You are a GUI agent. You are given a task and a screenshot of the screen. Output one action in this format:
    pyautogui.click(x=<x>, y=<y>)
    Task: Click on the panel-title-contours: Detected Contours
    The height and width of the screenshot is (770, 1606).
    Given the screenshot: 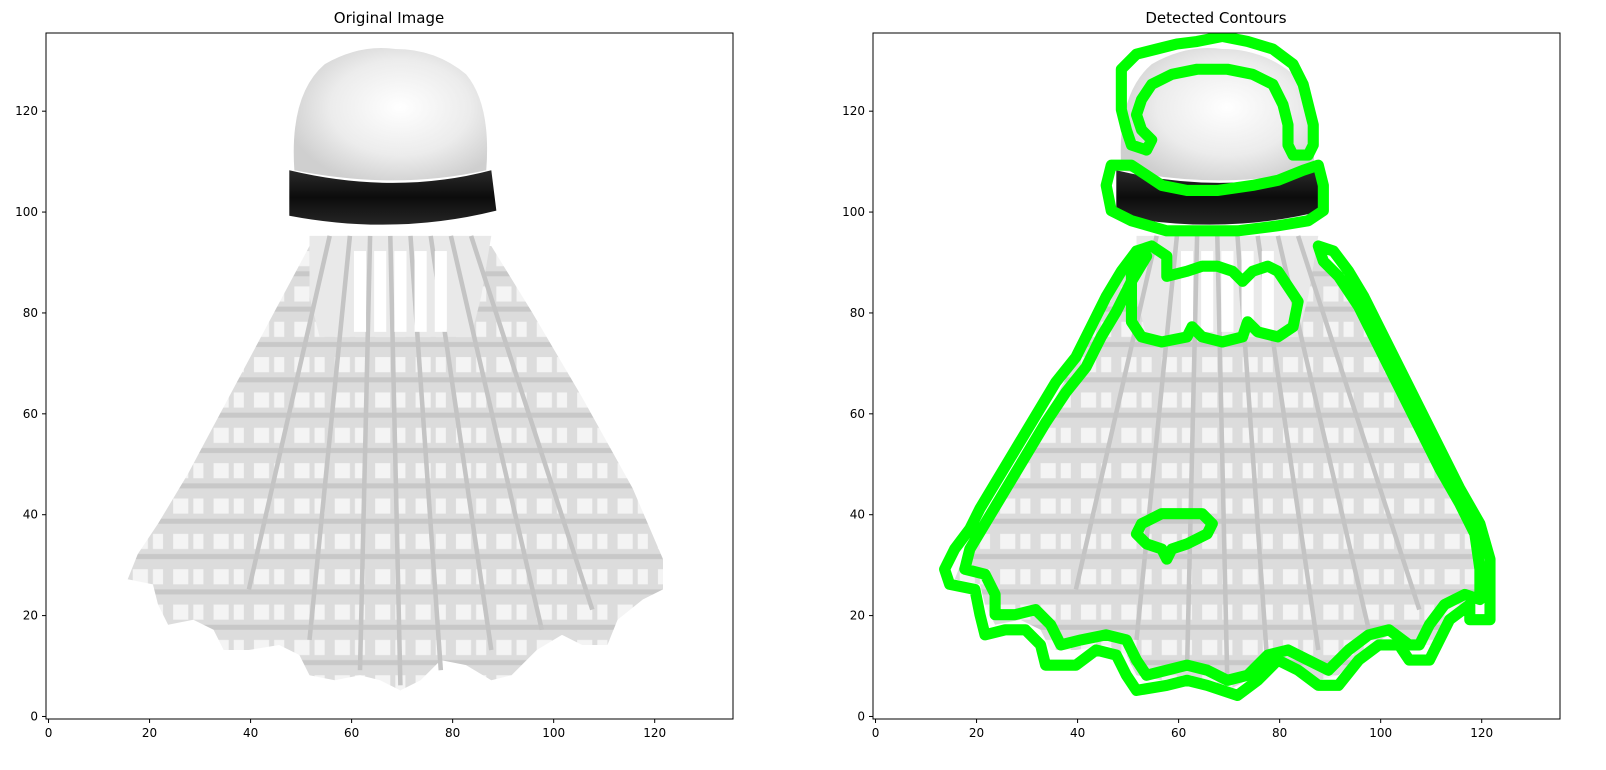 What is the action you would take?
    pyautogui.click(x=1215, y=18)
    